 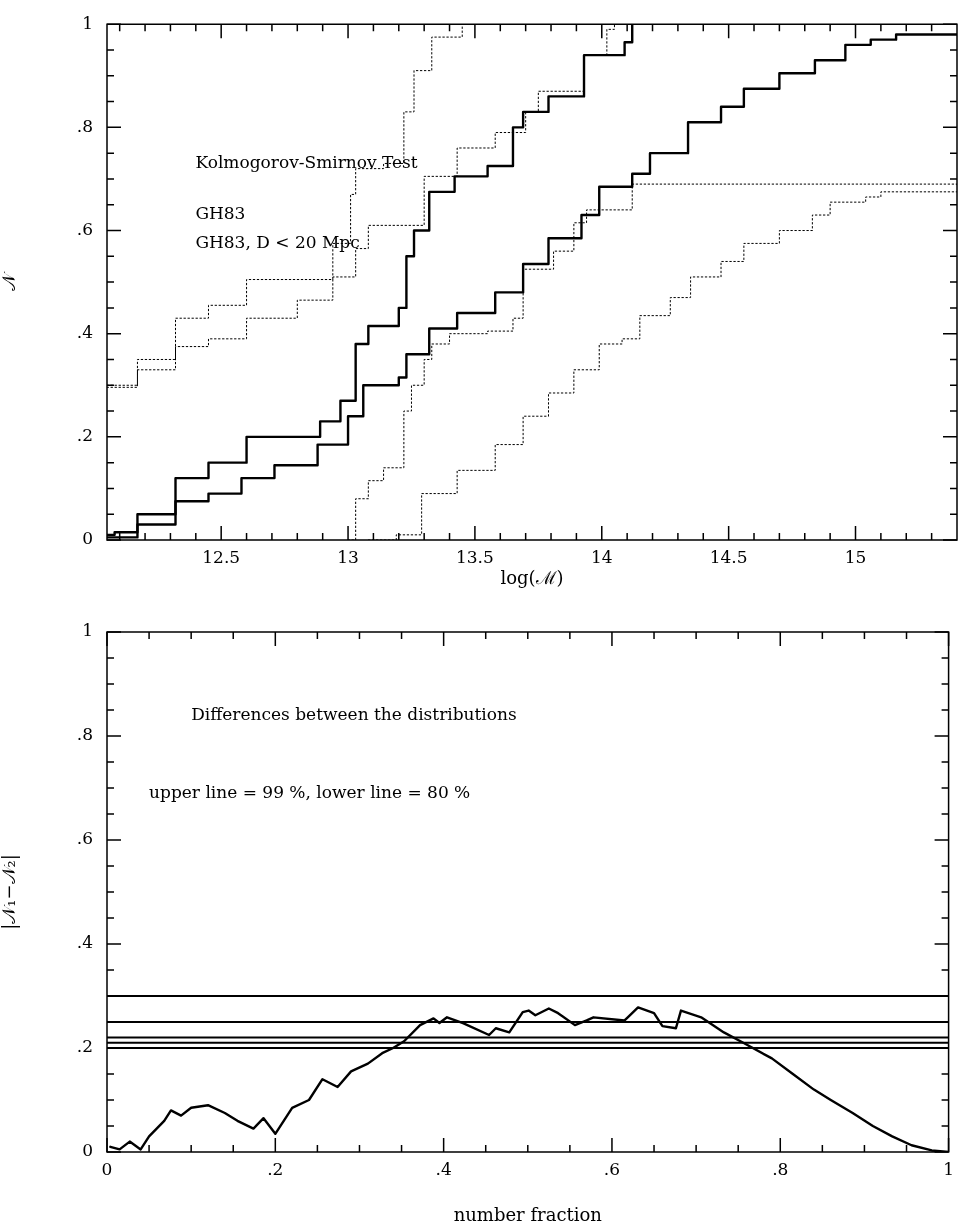 I want to click on x-tick-label: 14, so click(x=601, y=556).